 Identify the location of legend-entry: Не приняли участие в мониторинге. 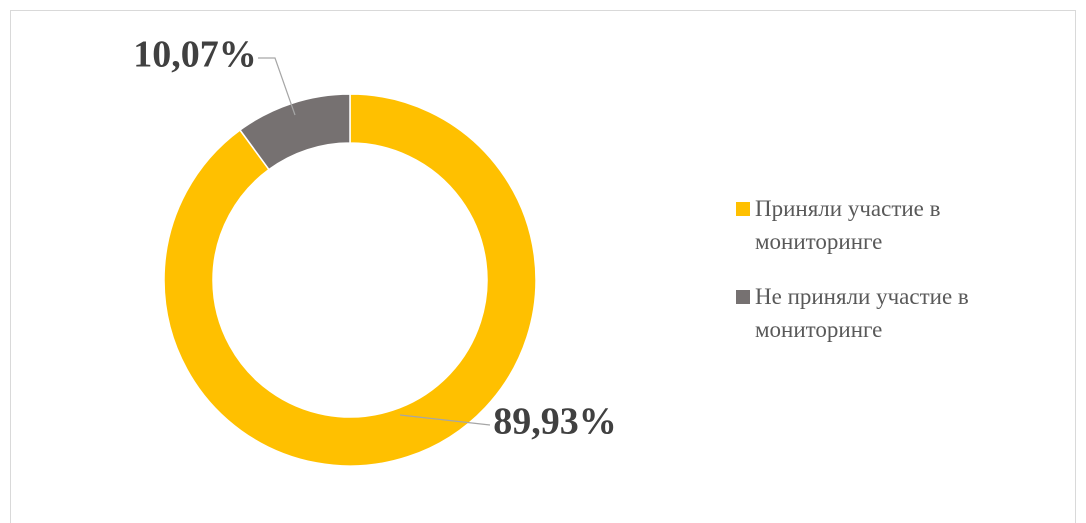
(870, 313).